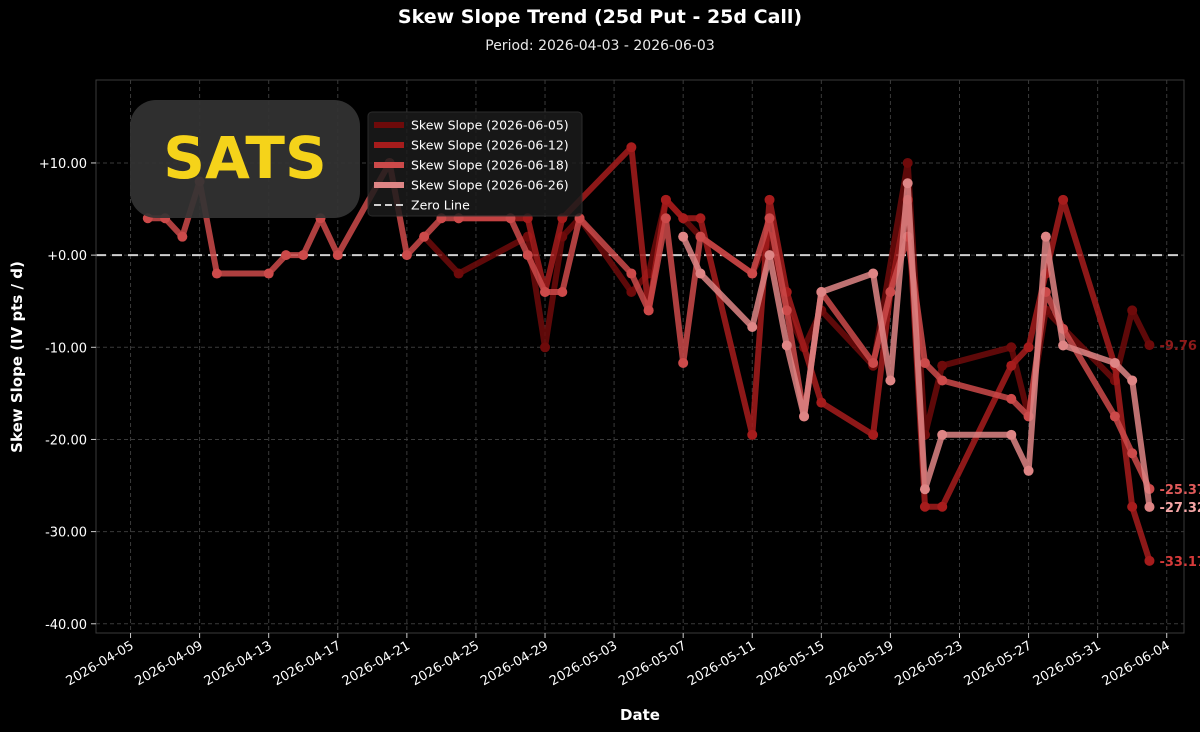 This screenshot has width=1200, height=732. I want to click on legend-item: Skew Slope (2026-06-26), so click(490, 185).